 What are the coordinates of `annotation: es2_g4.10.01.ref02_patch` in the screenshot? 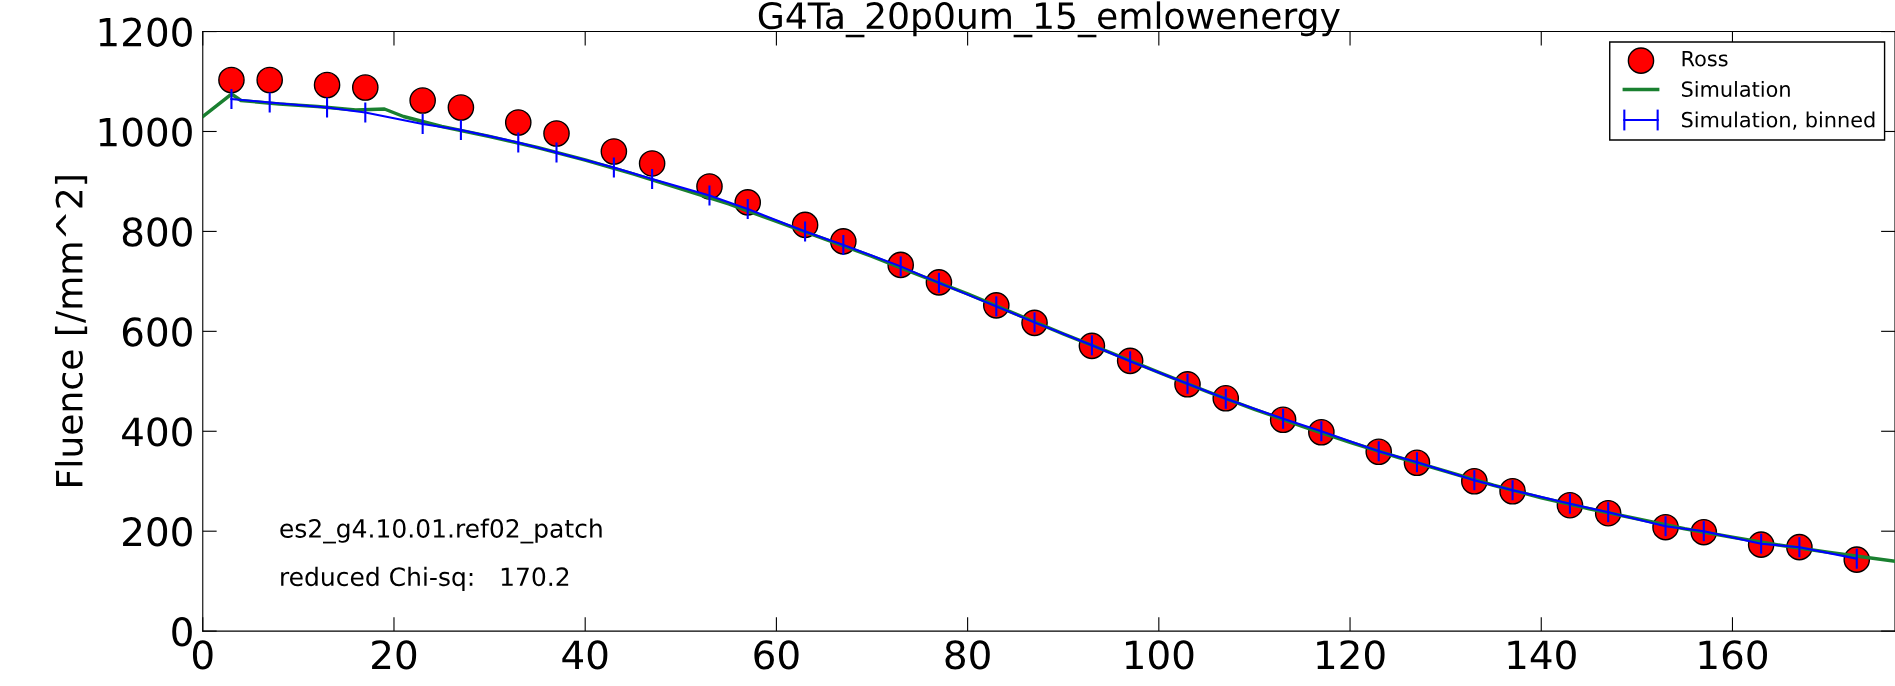 It's located at (441, 531).